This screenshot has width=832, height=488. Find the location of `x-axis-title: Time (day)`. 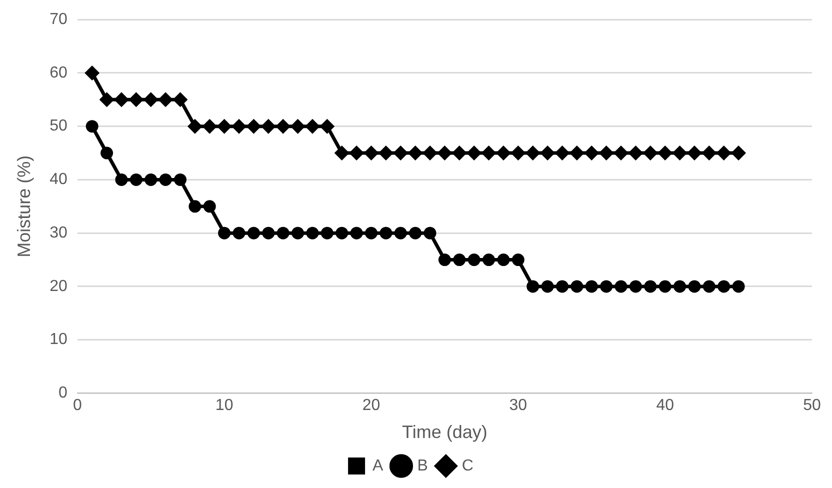

x-axis-title: Time (day) is located at coordinates (445, 432).